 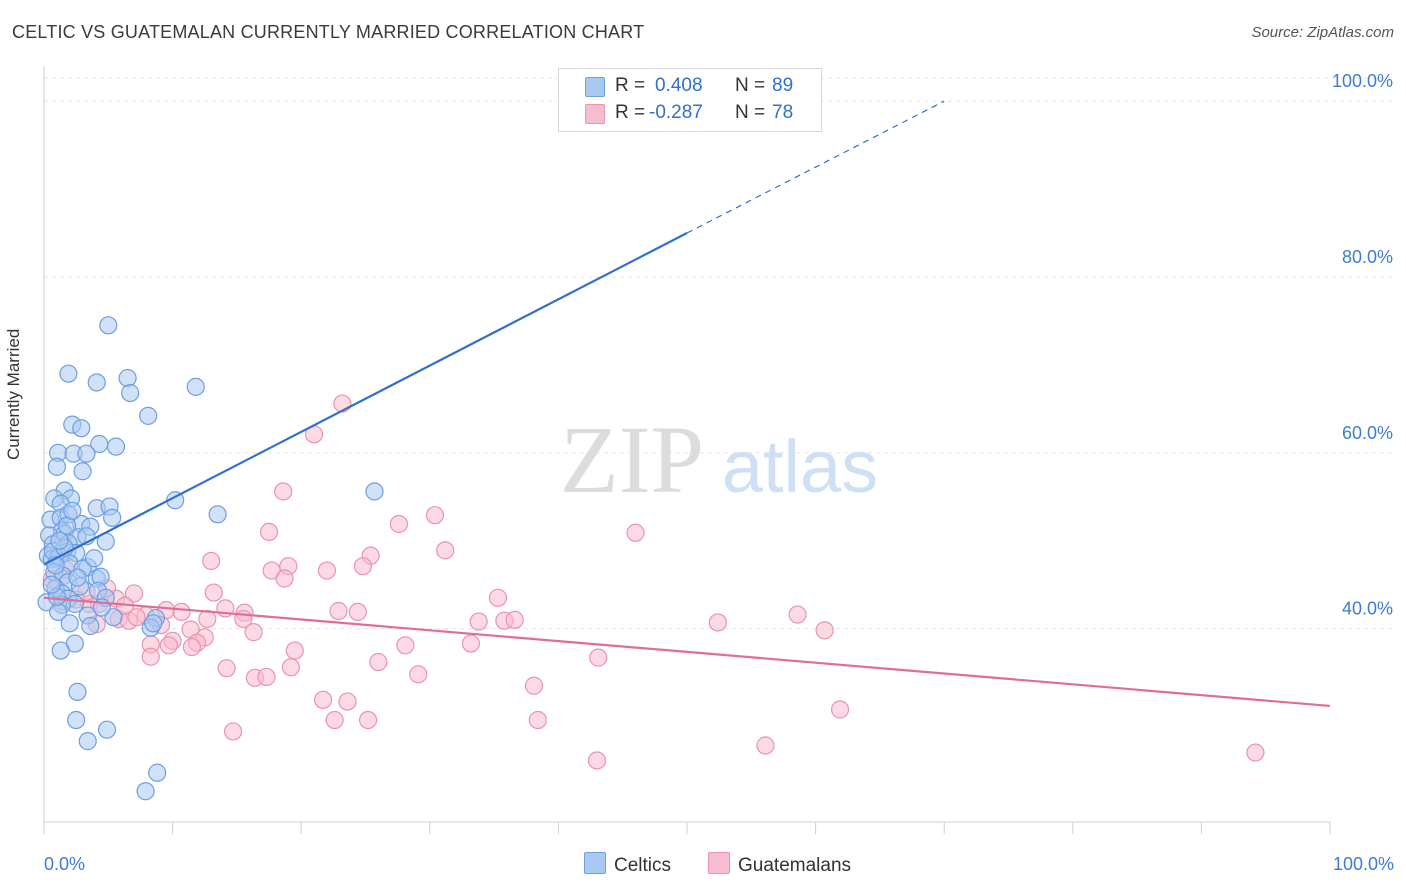 What do you see at coordinates (750, 112) in the screenshot?
I see `guatemalan-n-label: N =` at bounding box center [750, 112].